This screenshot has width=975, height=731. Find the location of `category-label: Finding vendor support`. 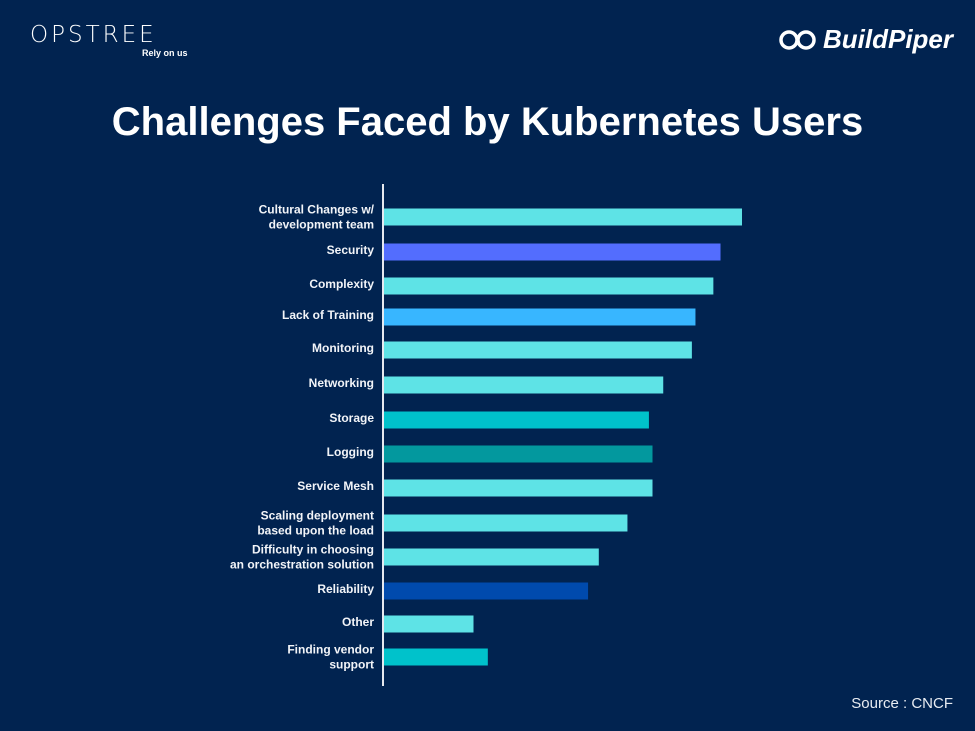

category-label: Finding vendor support is located at coordinates (330, 657).